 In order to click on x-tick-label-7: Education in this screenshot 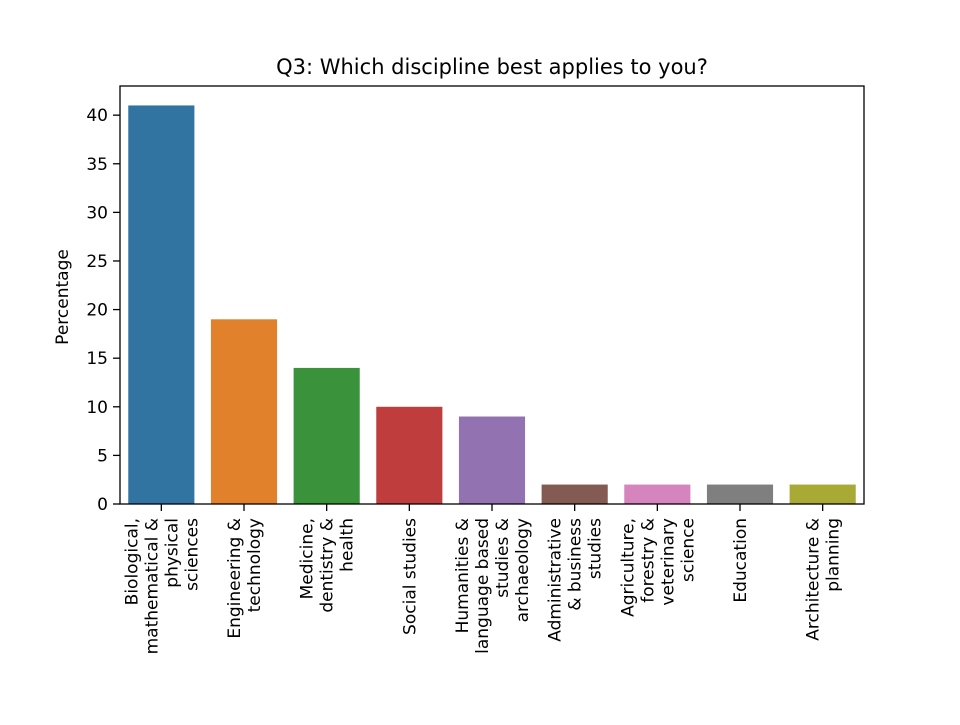, I will do `click(741, 560)`.